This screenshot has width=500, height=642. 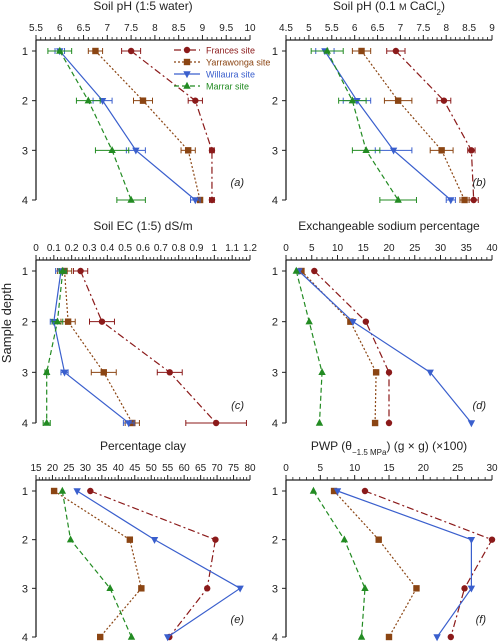 I want to click on x-tick-label: 0, so click(x=286, y=468).